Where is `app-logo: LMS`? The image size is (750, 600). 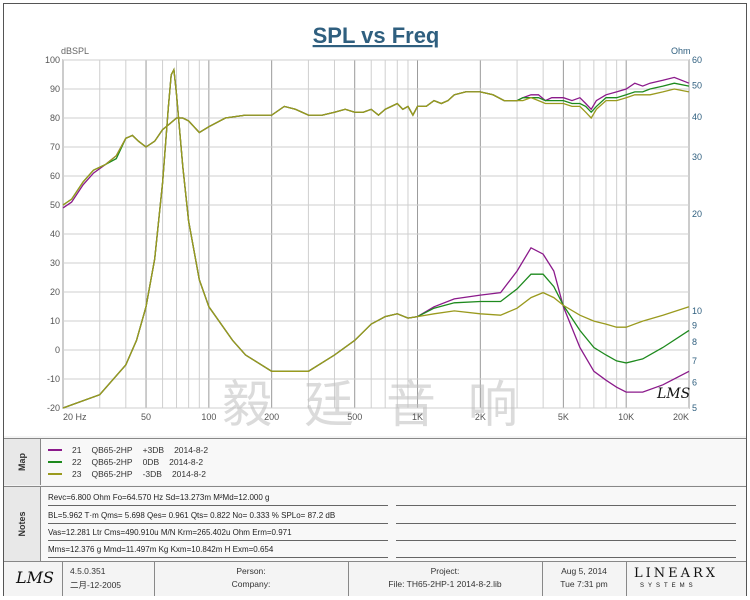 app-logo: LMS is located at coordinates (35, 577).